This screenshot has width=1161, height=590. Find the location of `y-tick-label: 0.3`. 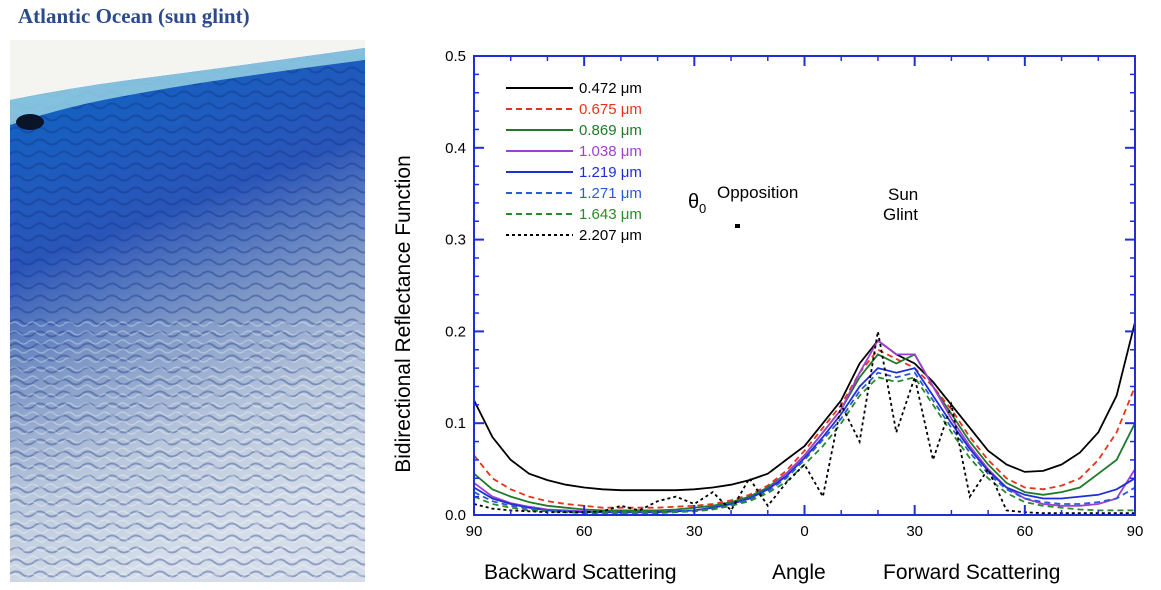

y-tick-label: 0.3 is located at coordinates (455, 240).